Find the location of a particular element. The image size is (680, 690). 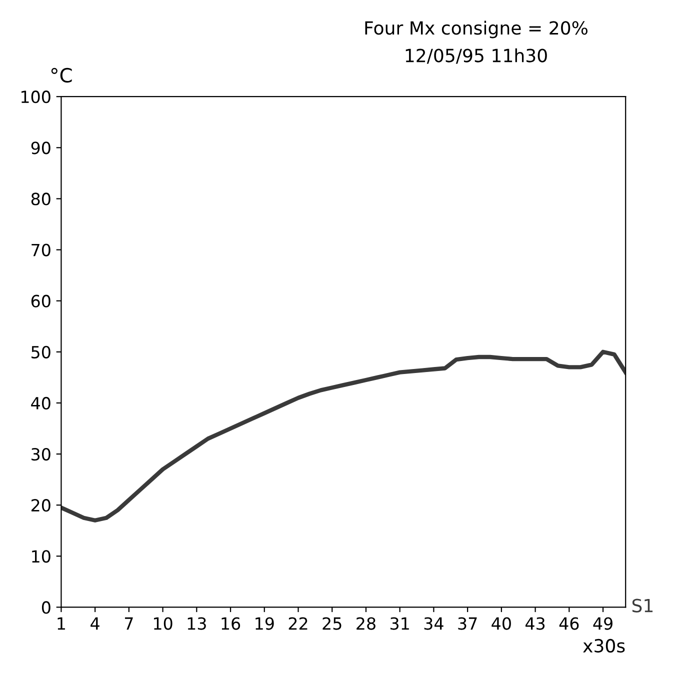

y-tick-label: 80 is located at coordinates (40, 199).